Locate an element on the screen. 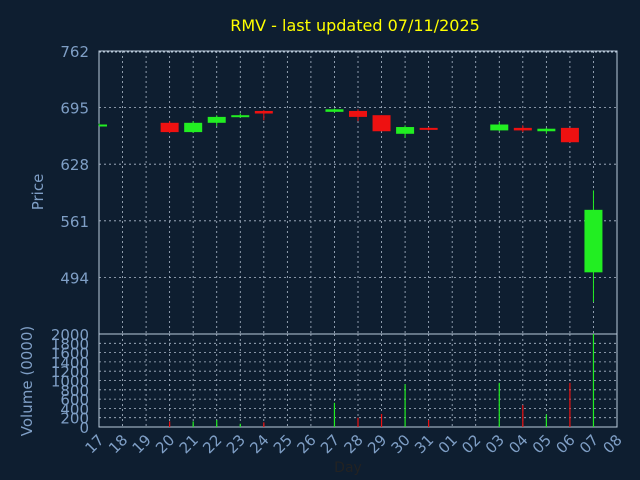 The height and width of the screenshot is (480, 640). volume-tick-label: 600 is located at coordinates (74, 400).